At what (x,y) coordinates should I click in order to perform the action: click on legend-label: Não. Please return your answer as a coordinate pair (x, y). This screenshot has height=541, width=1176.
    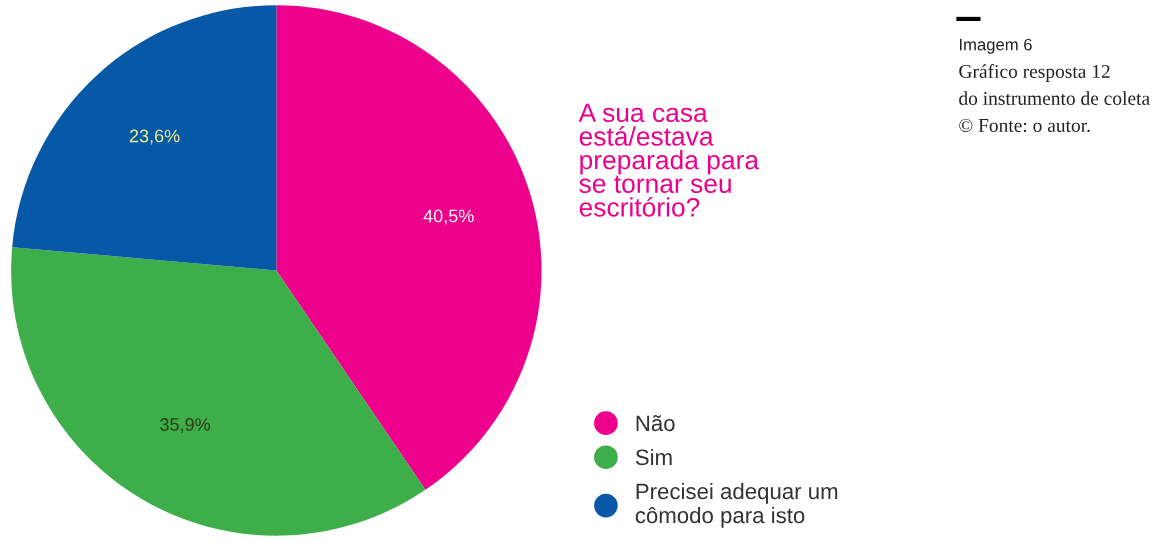
    Looking at the image, I should click on (655, 423).